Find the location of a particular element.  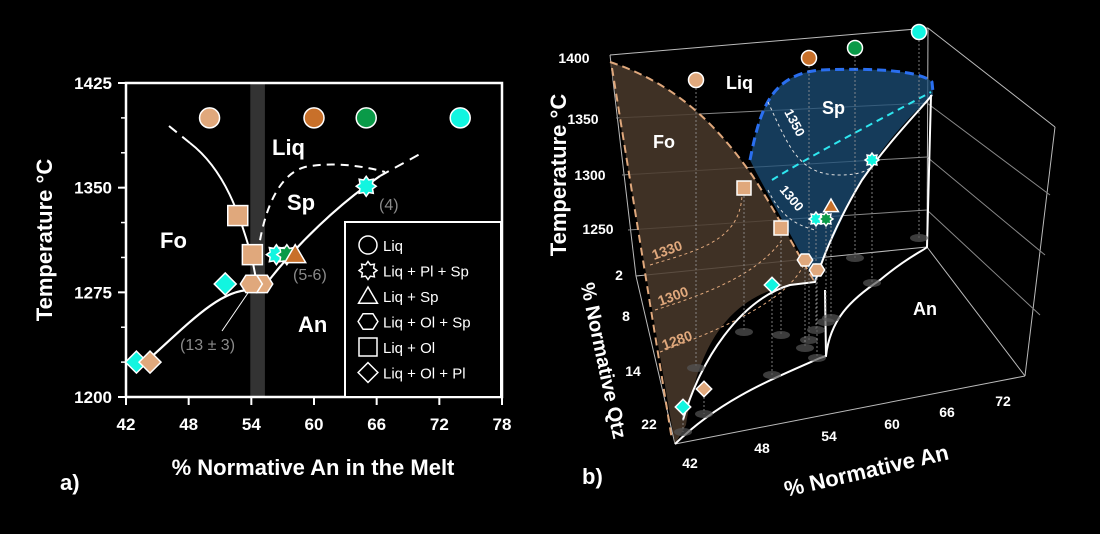

z-tick-label: 1350 is located at coordinates (582, 119).